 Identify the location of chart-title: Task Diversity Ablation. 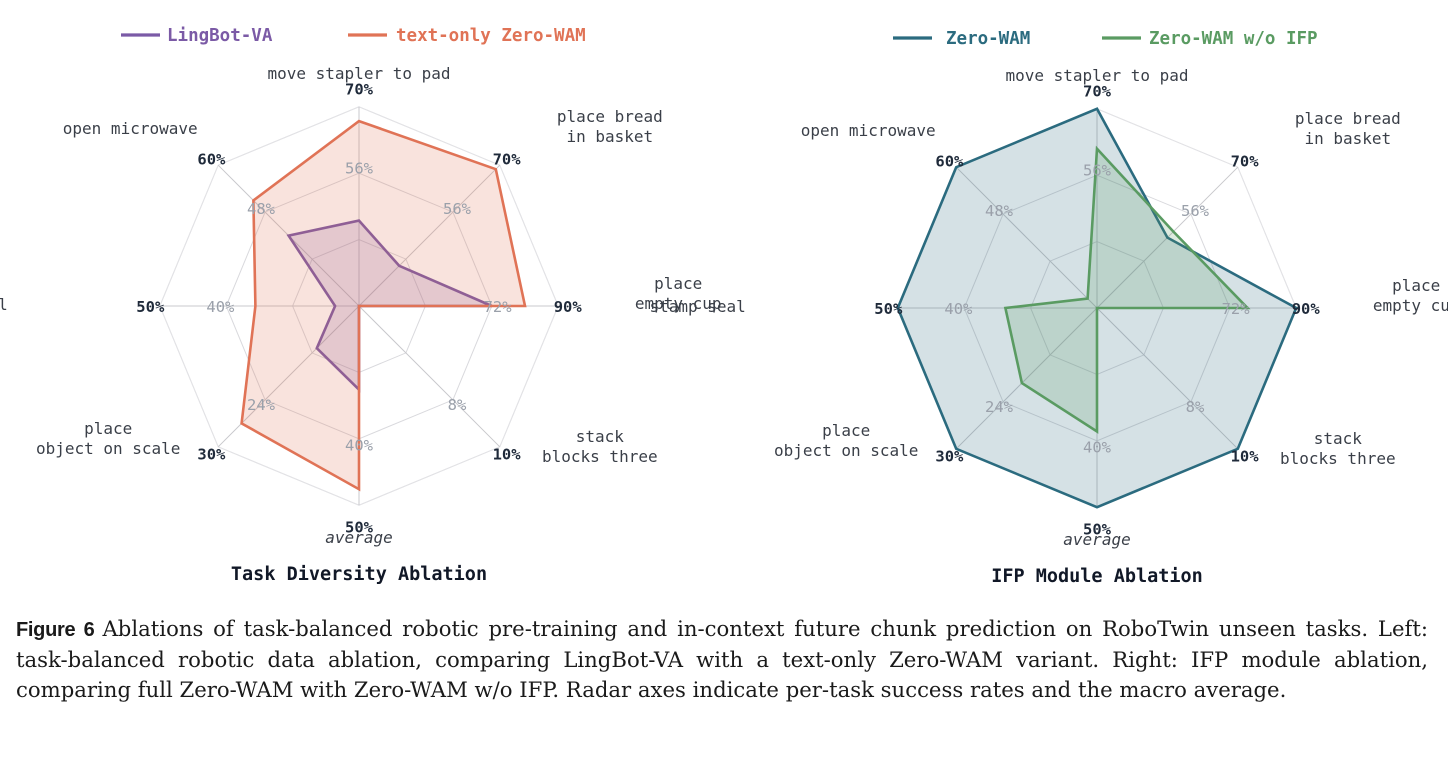
(359, 574).